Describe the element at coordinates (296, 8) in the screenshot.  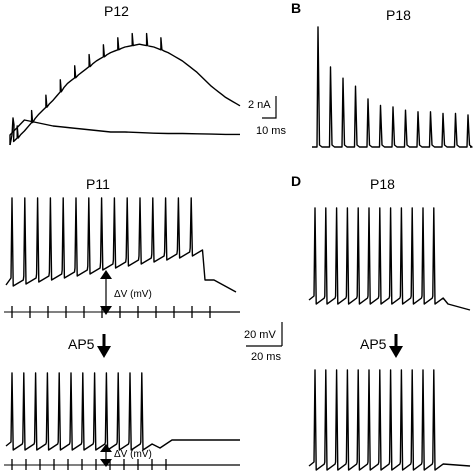
I see `panel-b-label: B` at that location.